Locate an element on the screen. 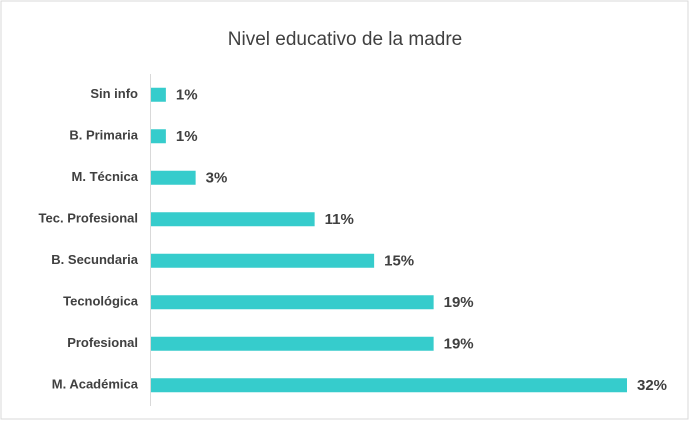 The image size is (690, 421). y-tick-label: Tec. Profesional is located at coordinates (88, 218).